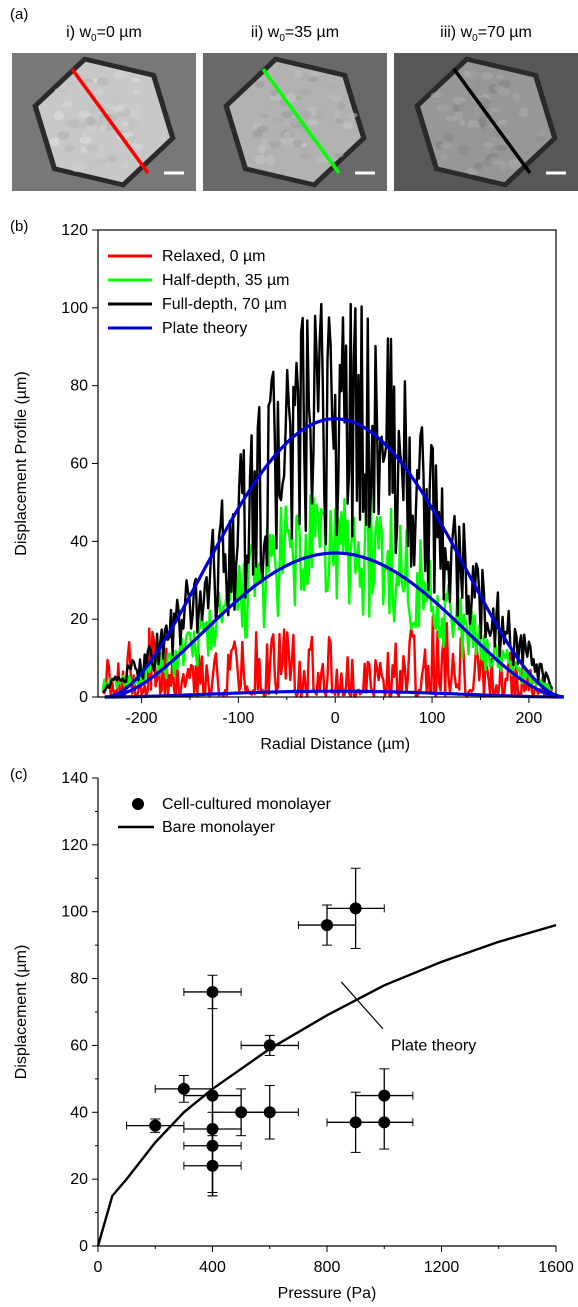 The height and width of the screenshot is (1307, 578). What do you see at coordinates (83, 697) in the screenshot?
I see `y-tick-label: 0` at bounding box center [83, 697].